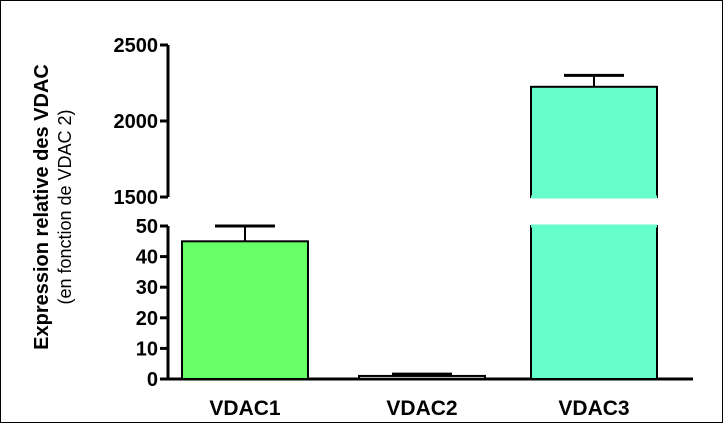 This screenshot has height=424, width=723. I want to click on bar-VDAC1, so click(245, 310).